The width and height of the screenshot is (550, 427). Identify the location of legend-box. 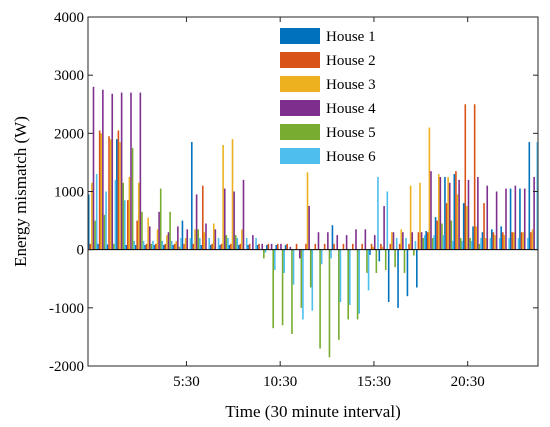
(335, 96).